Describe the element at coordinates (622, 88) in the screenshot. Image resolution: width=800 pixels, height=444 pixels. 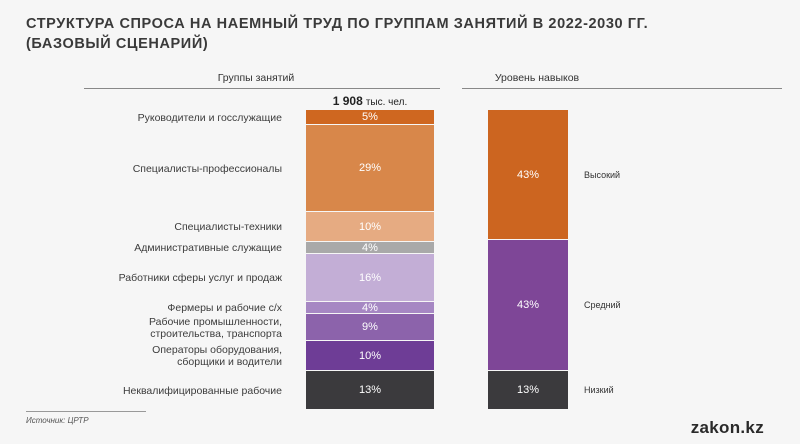
I see `skills-header-rule` at that location.